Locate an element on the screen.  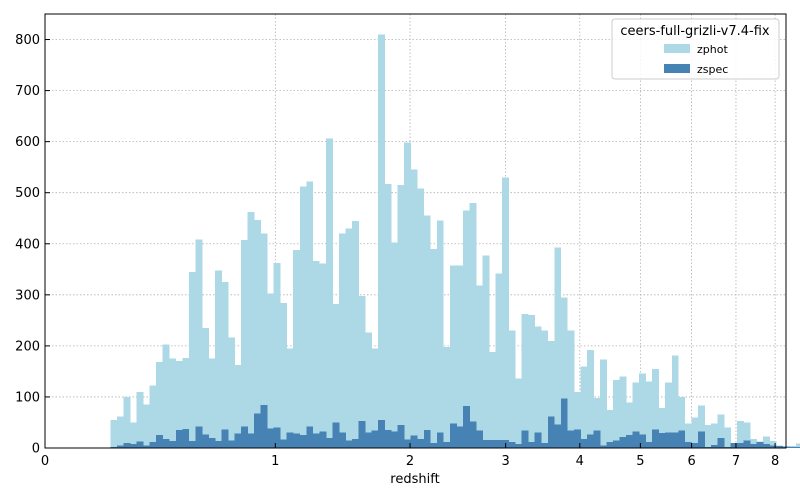
x-axis-ticks: 0 1 2 3 4 5 6 7 8 is located at coordinates (410, 456).